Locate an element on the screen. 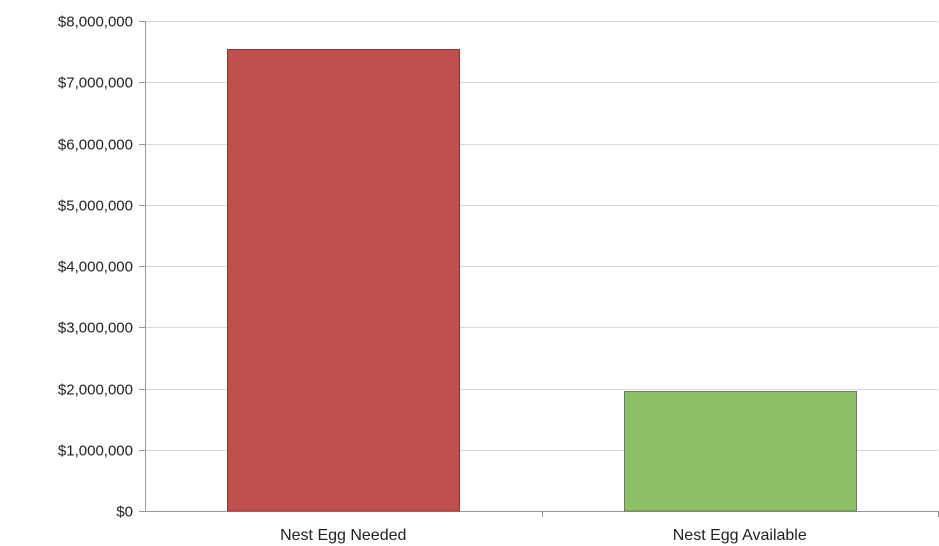 The width and height of the screenshot is (939, 546). y-tick-label: $5,000,000 is located at coordinates (95, 206).